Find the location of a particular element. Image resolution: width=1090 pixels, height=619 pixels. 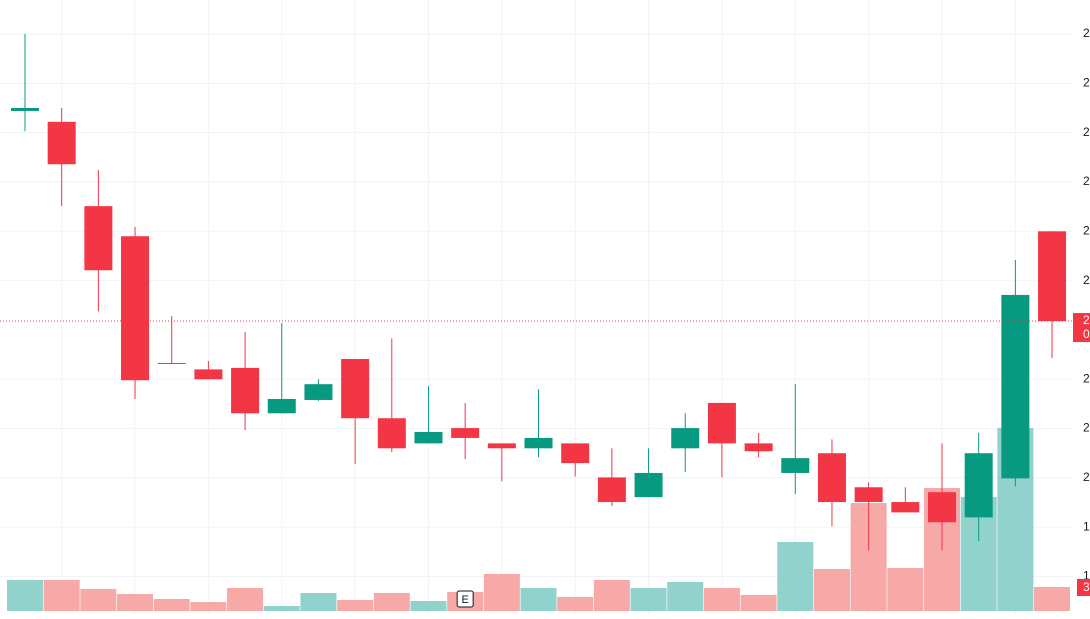

event-marker is located at coordinates (465, 599).